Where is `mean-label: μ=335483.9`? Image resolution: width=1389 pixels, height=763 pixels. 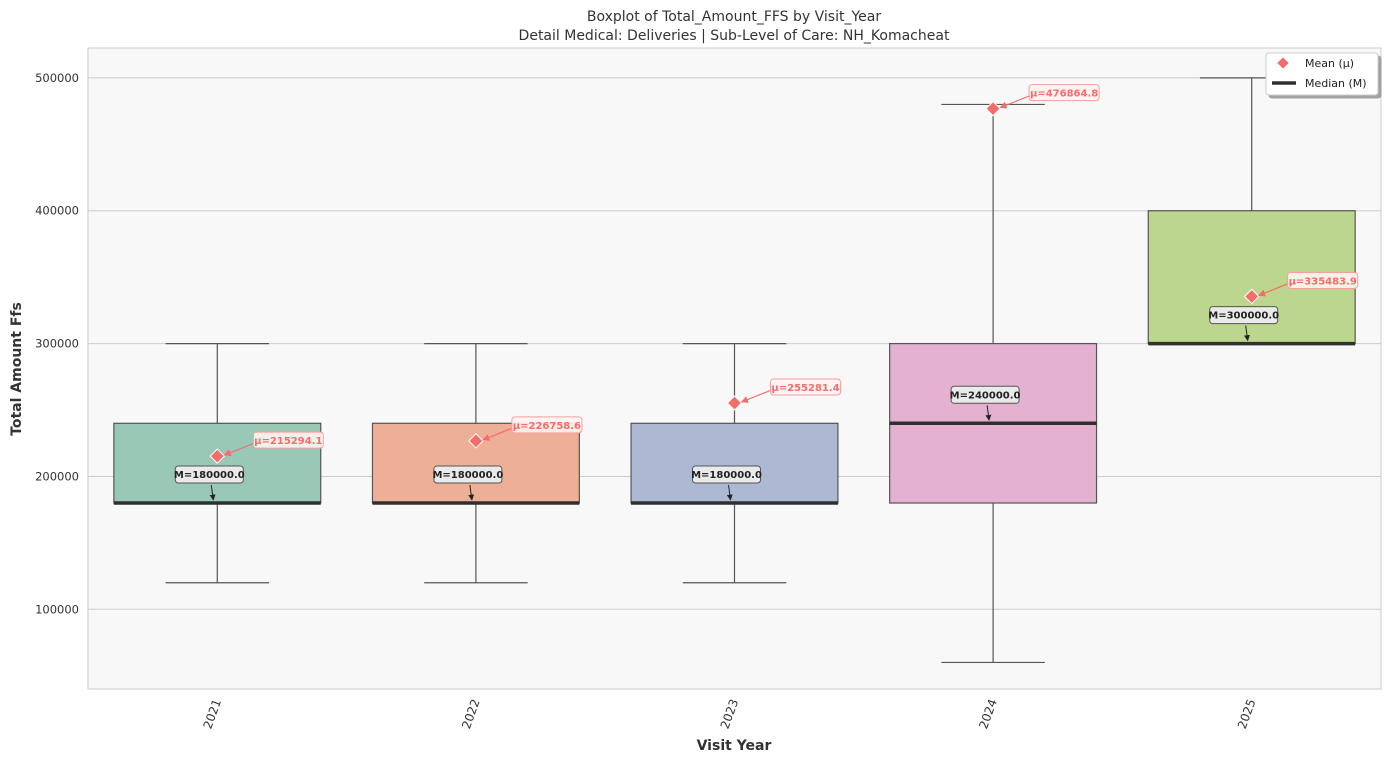 mean-label: μ=335483.9 is located at coordinates (1323, 281).